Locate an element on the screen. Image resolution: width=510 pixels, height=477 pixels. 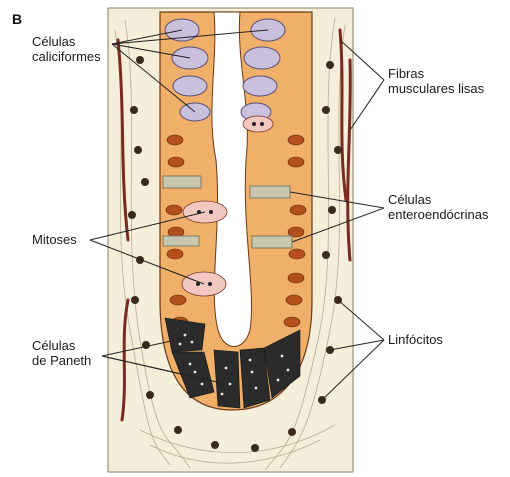
label-enteroendocrine: Células enteroendócrinas is located at coordinates (438, 207).